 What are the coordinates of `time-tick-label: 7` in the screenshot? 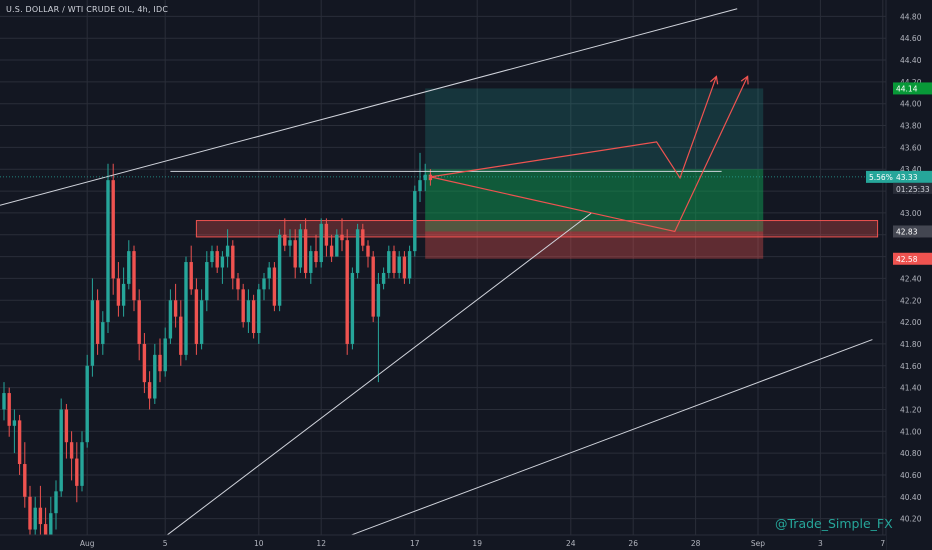 It's located at (882, 543).